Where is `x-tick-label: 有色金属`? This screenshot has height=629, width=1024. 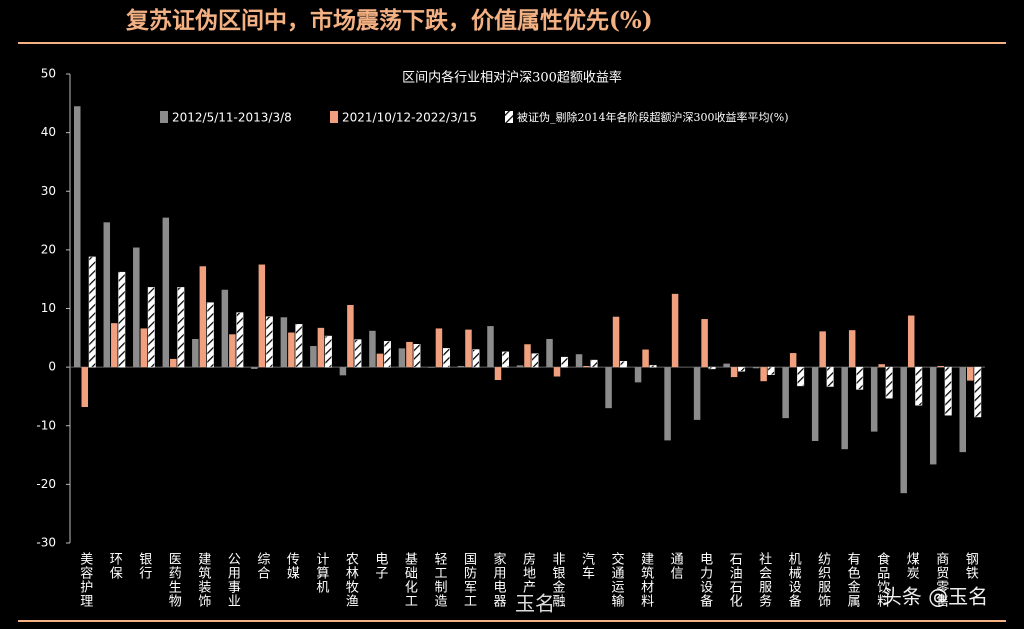 x-tick-label: 有色金属 is located at coordinates (853, 580).